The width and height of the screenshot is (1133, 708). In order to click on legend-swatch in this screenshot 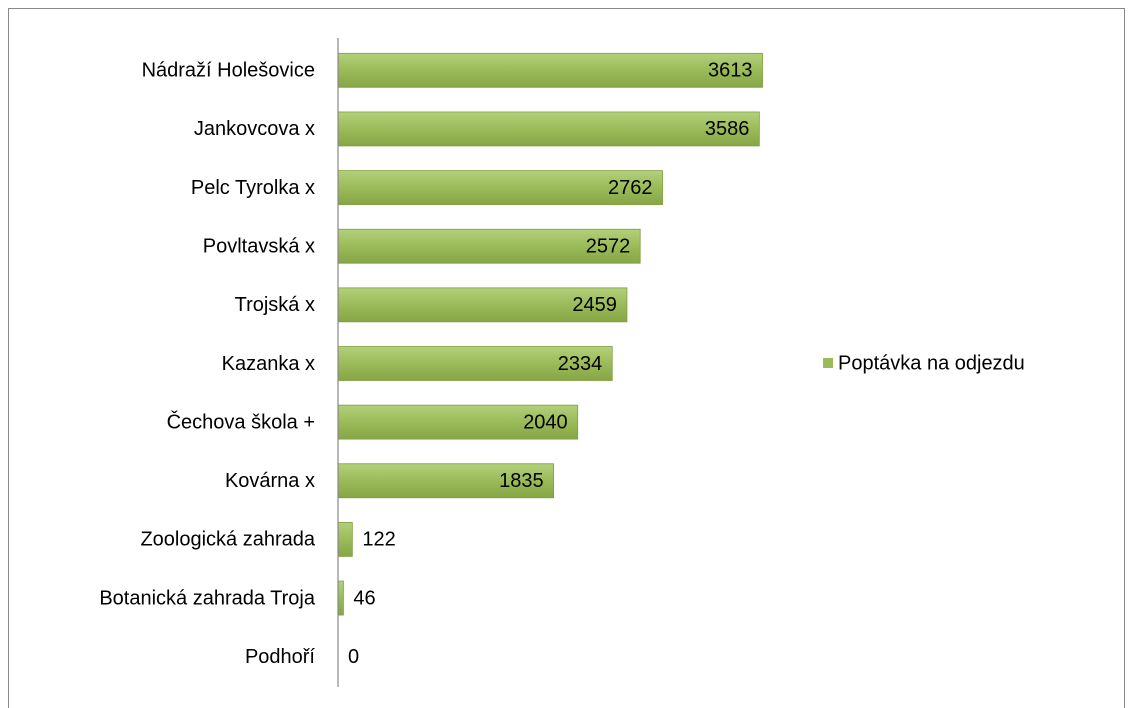, I will do `click(828, 363)`.